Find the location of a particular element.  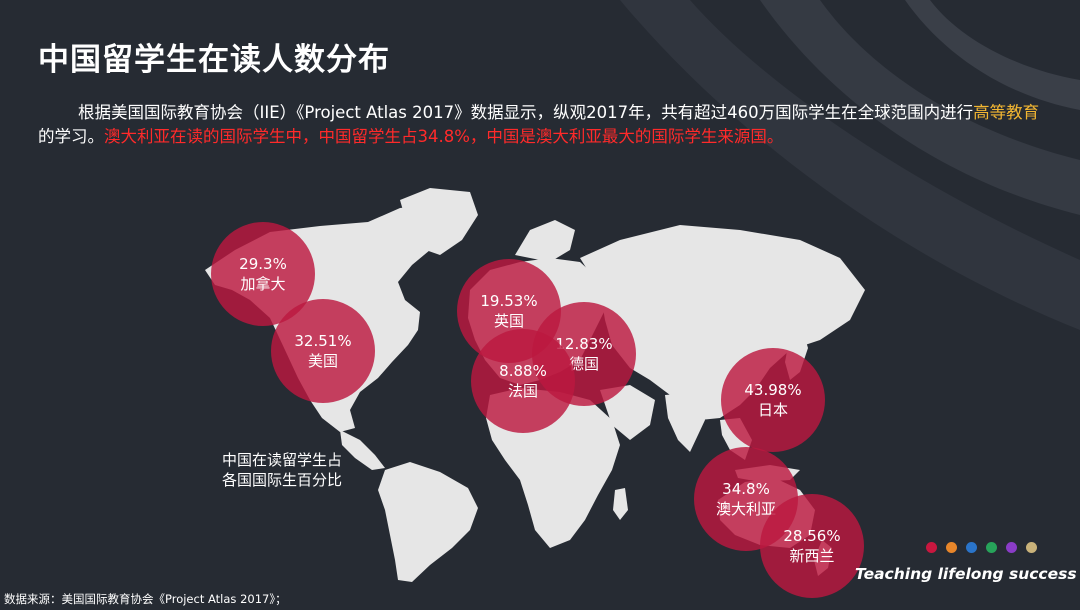

bubble-japan: 43.98% 日本 is located at coordinates (773, 400).